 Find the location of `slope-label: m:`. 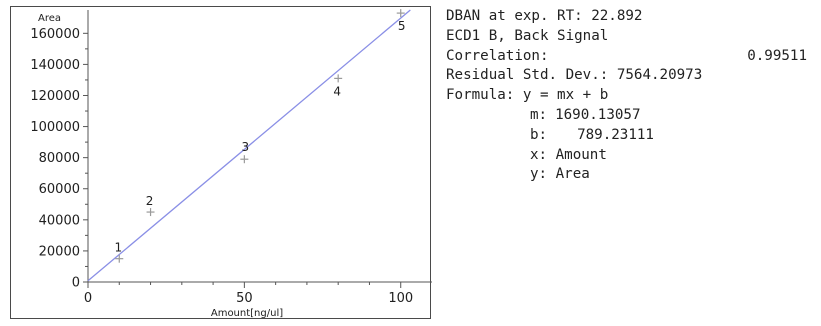

slope-label: m: is located at coordinates (539, 114).